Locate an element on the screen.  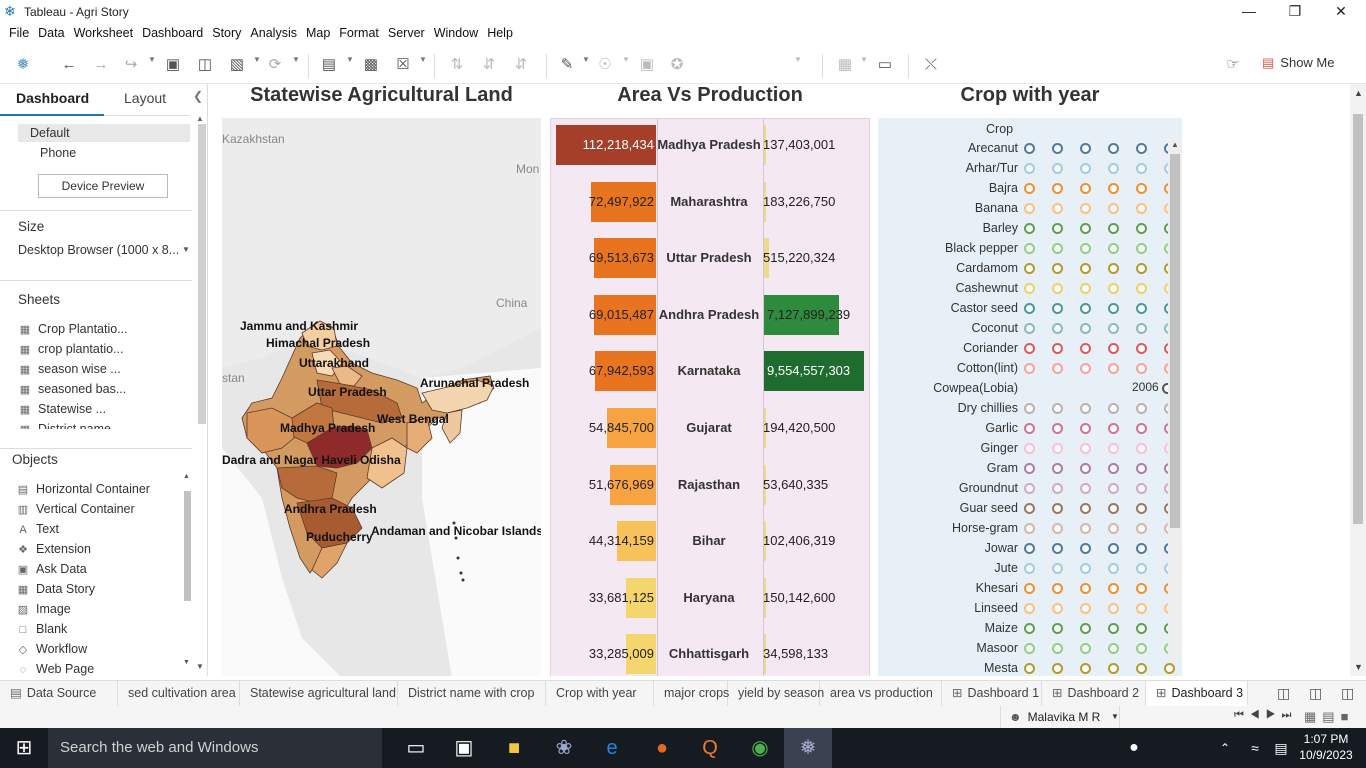
menu-dashboard: Dashboard is located at coordinates (173, 33).